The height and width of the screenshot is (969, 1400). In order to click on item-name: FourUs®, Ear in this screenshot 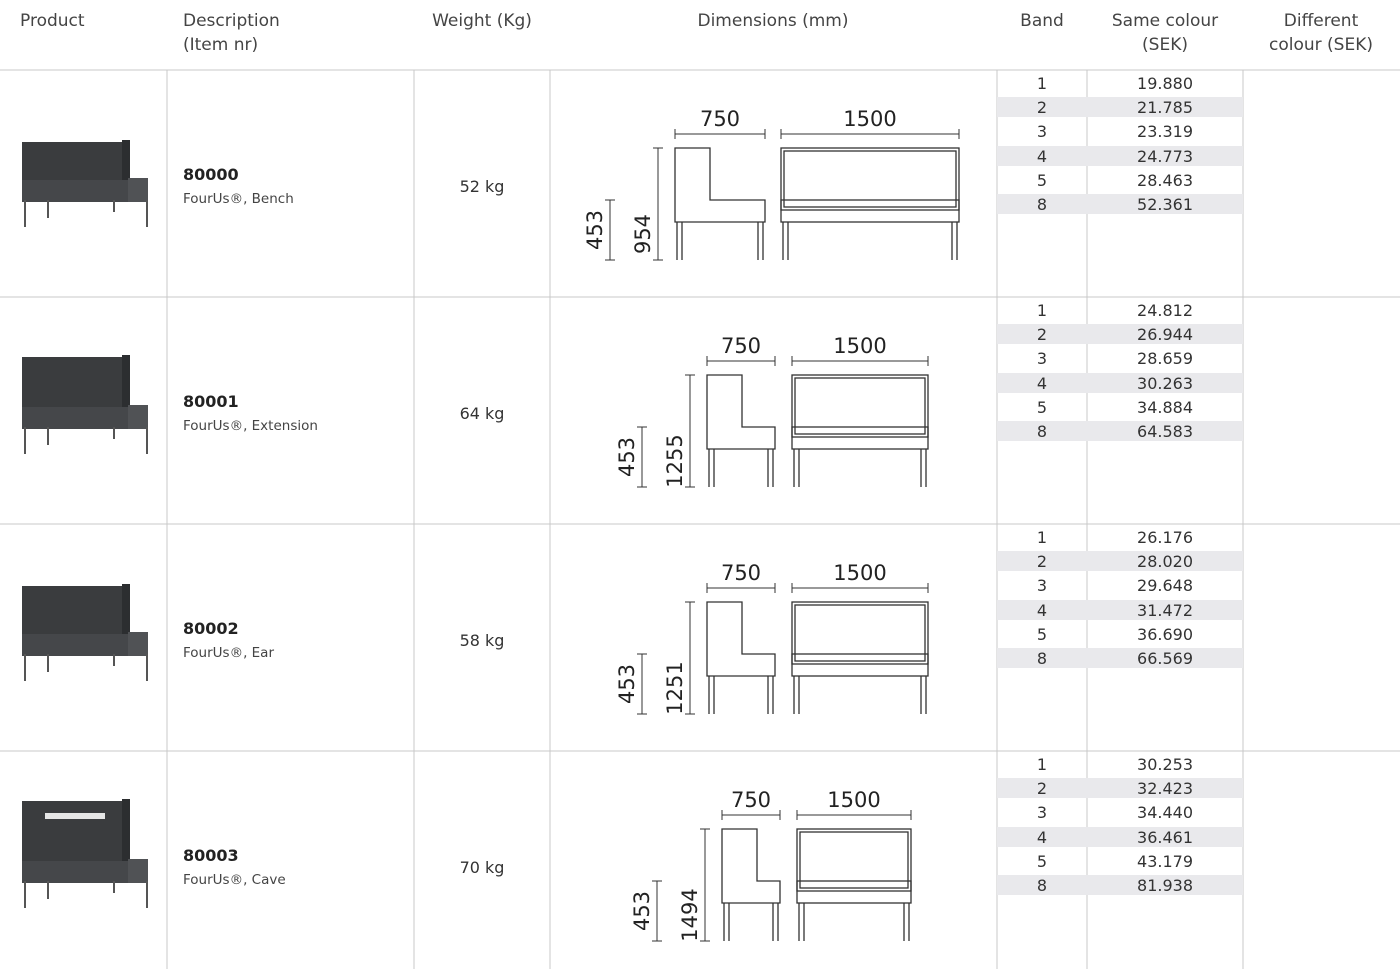, I will do `click(228, 653)`.